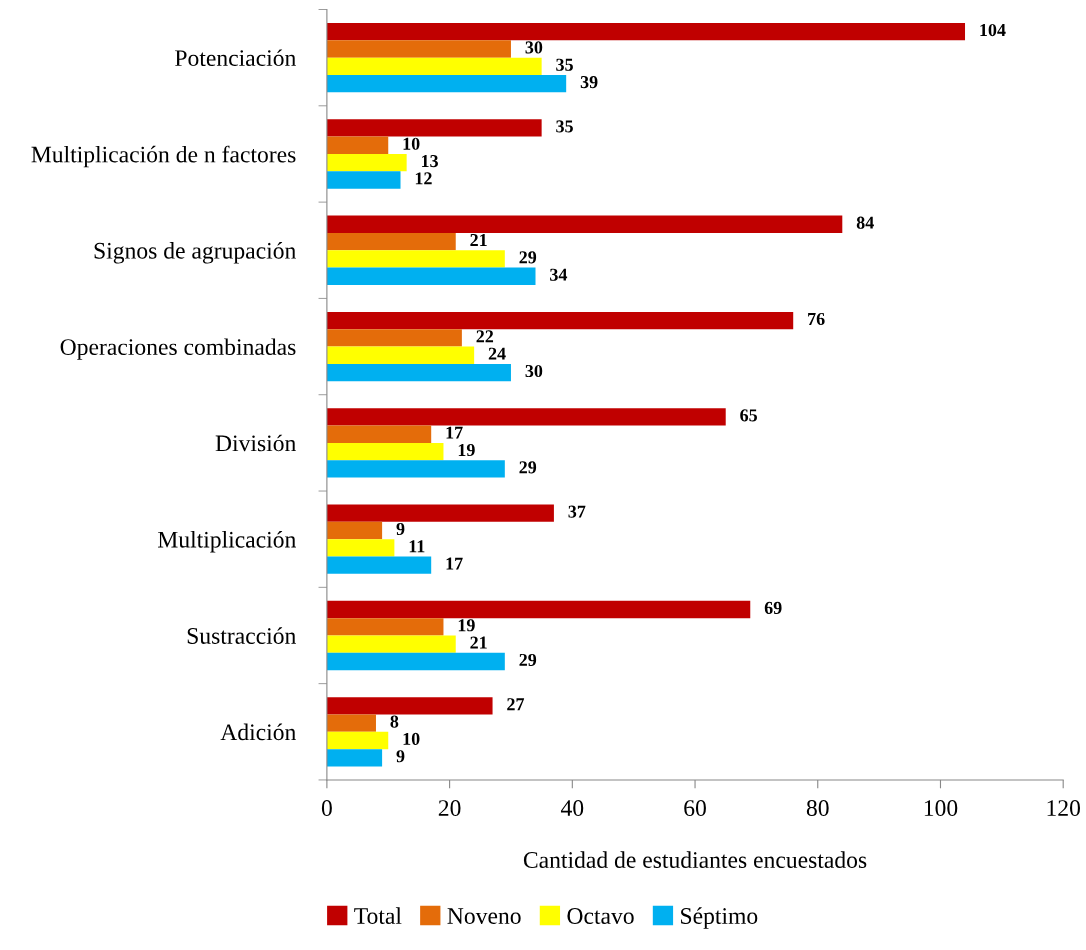  Describe the element at coordinates (572, 808) in the screenshot. I see `x-tick-label: 40` at that location.